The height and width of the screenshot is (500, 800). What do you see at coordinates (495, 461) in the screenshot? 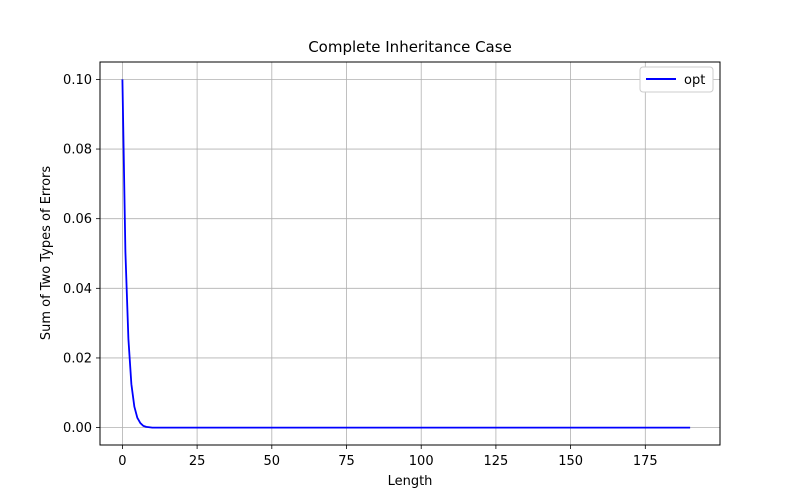
I see `x-tick-label: 125` at bounding box center [495, 461].